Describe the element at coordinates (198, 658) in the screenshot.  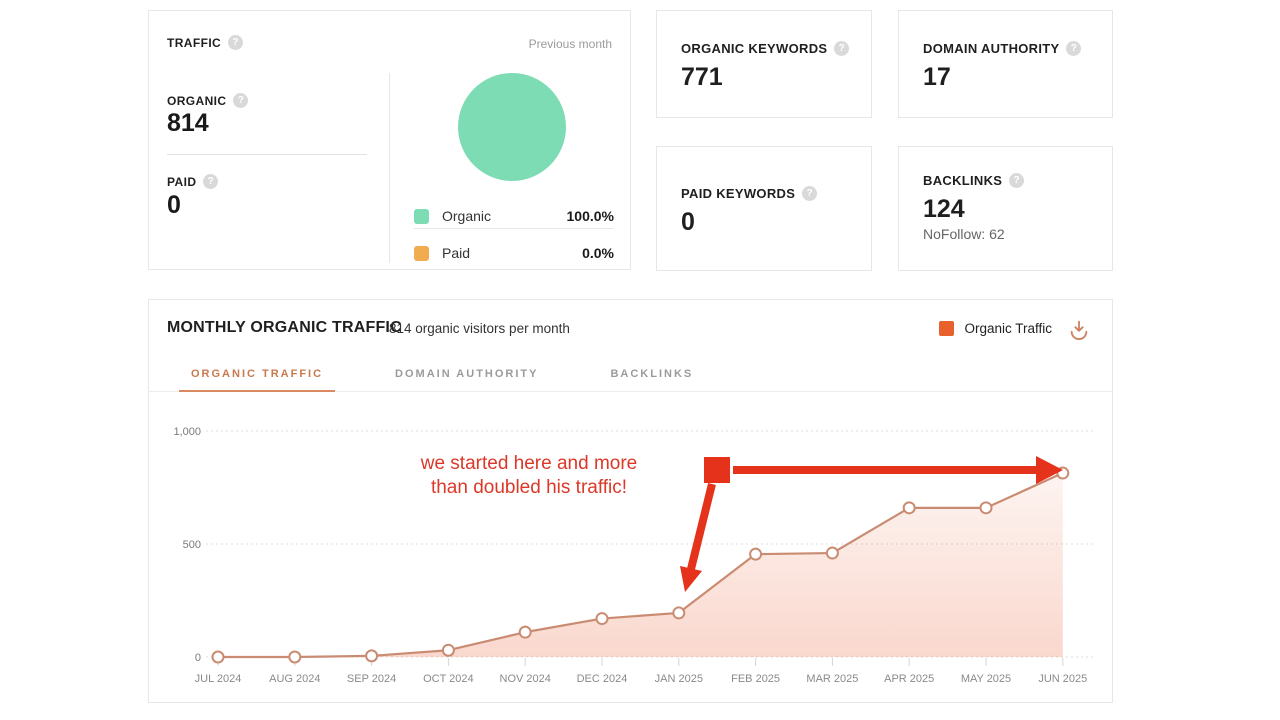
I see `svg-text: 0` at that location.